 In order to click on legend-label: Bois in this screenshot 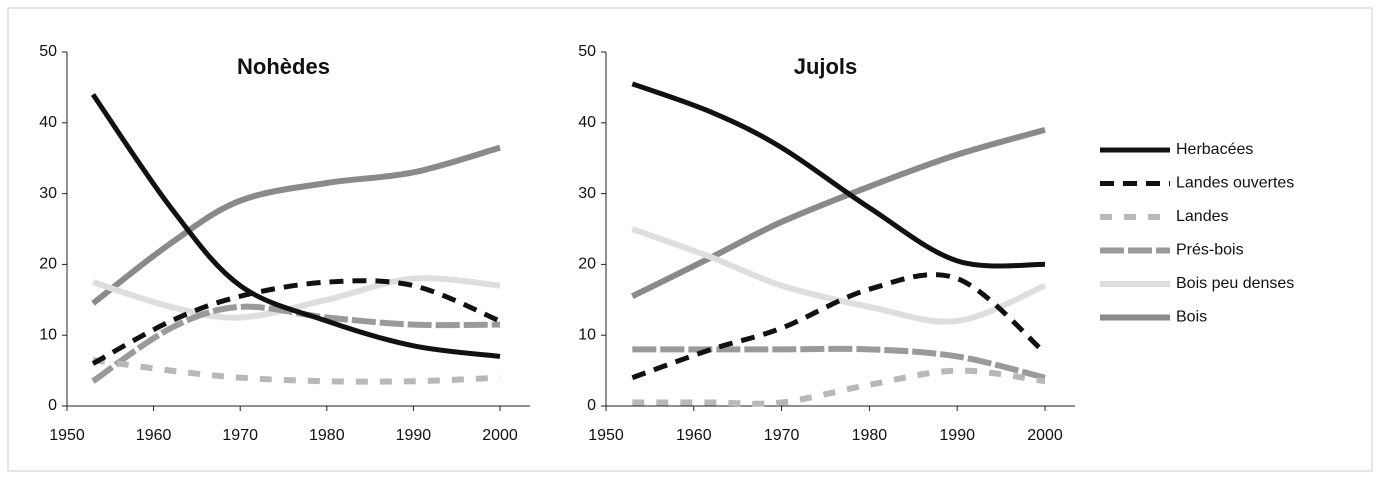, I will do `click(1191, 317)`.